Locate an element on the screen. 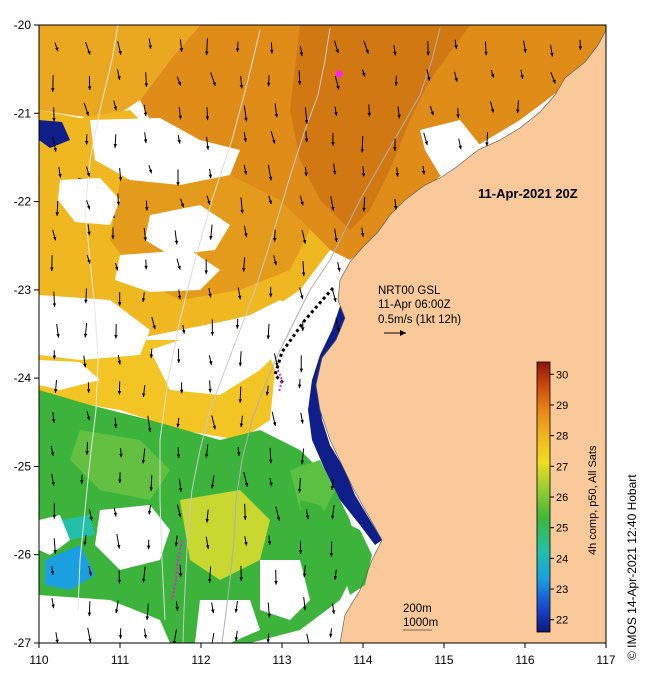 The height and width of the screenshot is (684, 647). colorbar-label: 4h comp, p50, All Sats is located at coordinates (593, 500).